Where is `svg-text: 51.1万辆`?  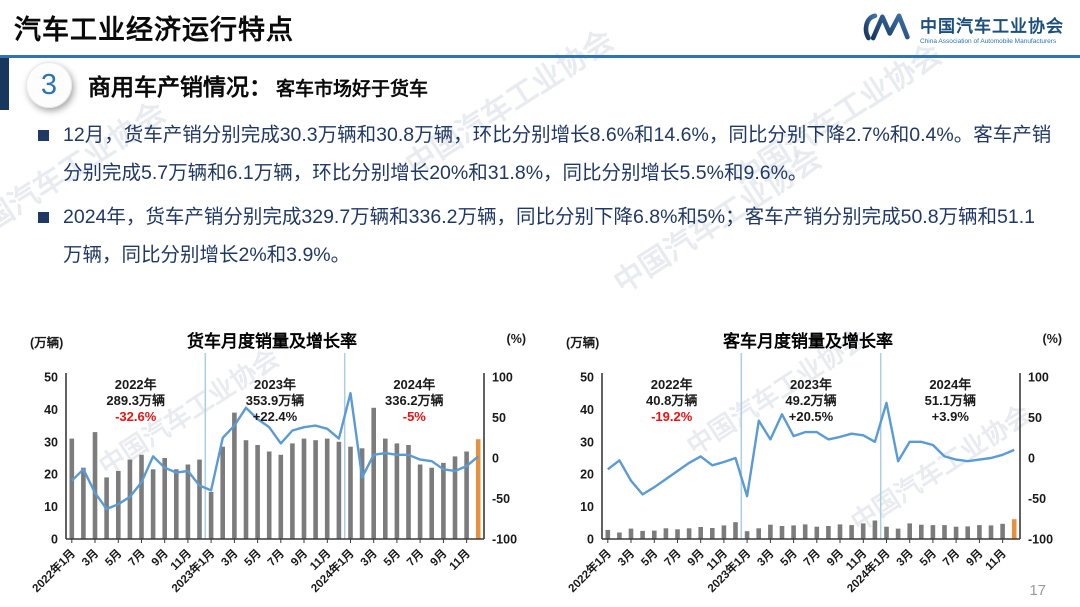 svg-text: 51.1万辆 is located at coordinates (950, 400).